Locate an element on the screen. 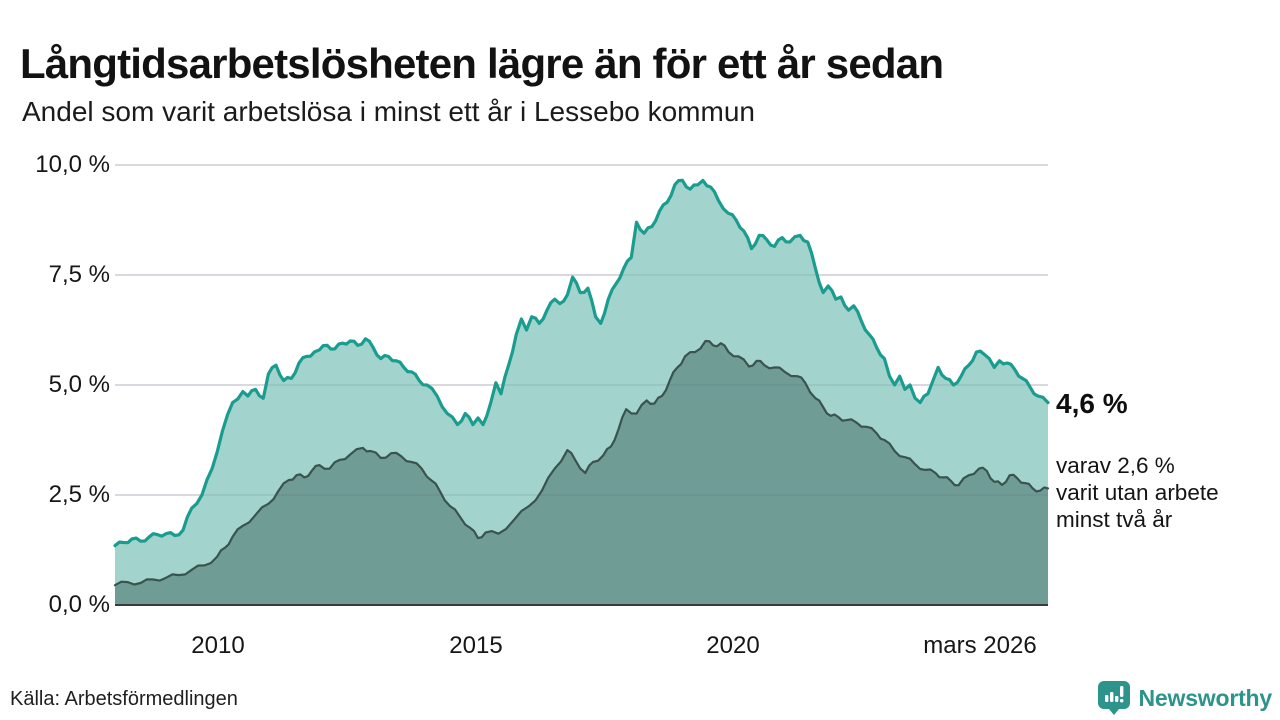  source-note: Källa: Arbetsförmedlingen is located at coordinates (124, 699).